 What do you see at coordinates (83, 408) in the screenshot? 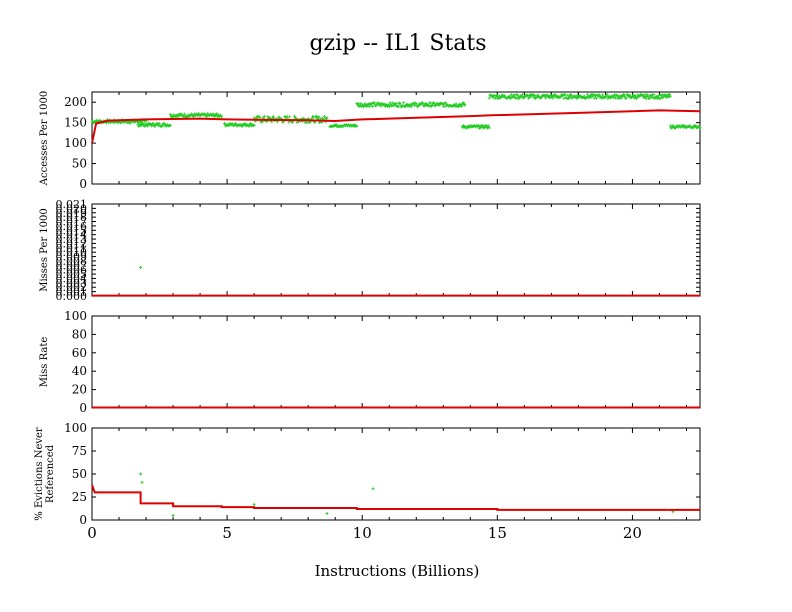
I see `y-tick-label: 0` at bounding box center [83, 408].